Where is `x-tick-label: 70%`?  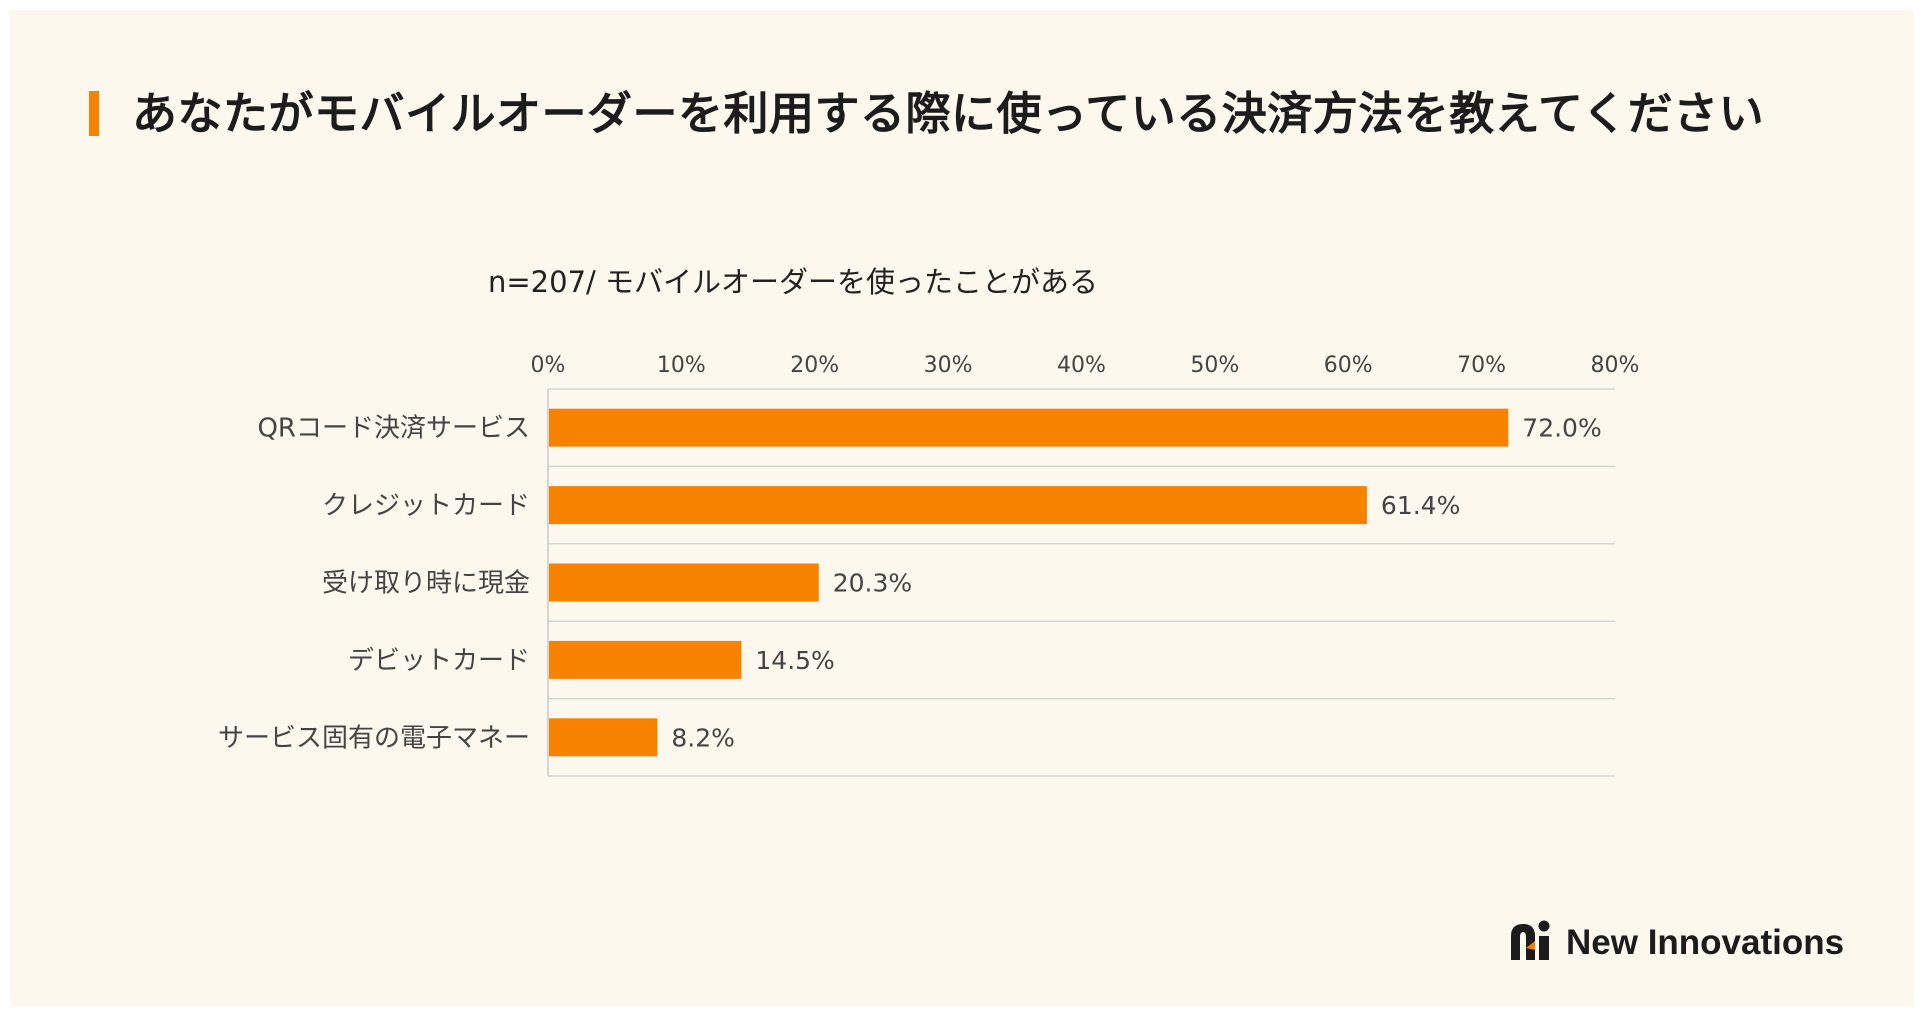 x-tick-label: 70% is located at coordinates (1481, 365).